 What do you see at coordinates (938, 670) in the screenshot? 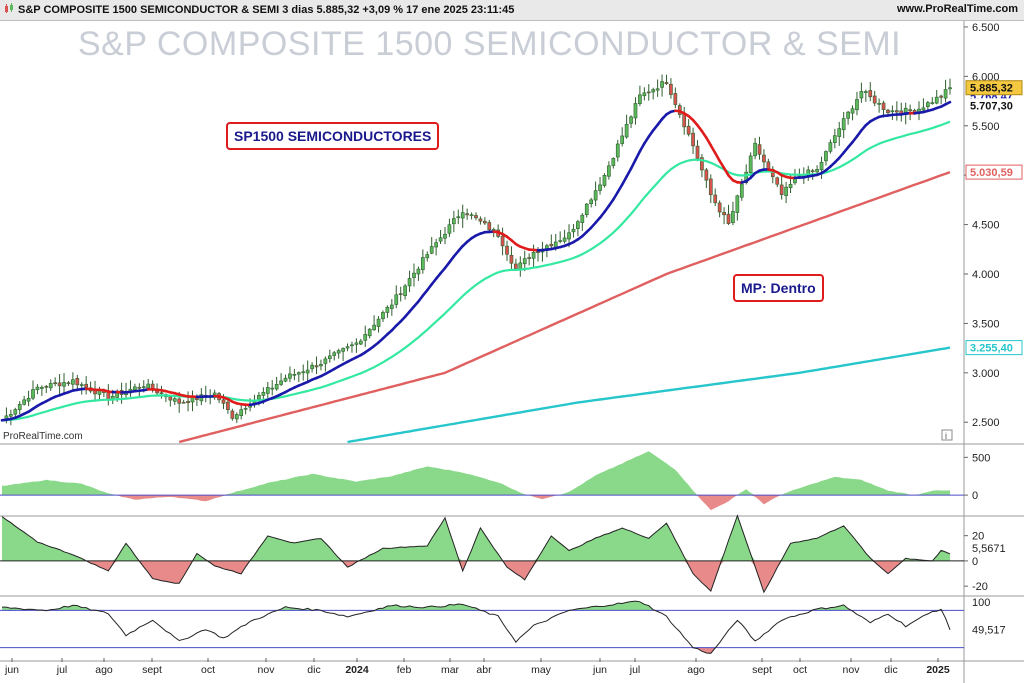
I see `x-tick-label: 2025` at bounding box center [938, 670].